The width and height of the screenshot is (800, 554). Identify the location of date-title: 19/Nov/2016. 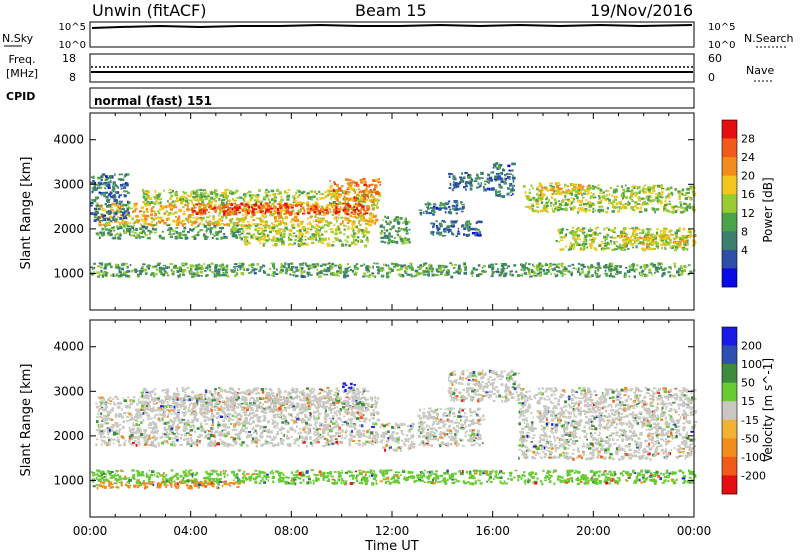
(641, 10).